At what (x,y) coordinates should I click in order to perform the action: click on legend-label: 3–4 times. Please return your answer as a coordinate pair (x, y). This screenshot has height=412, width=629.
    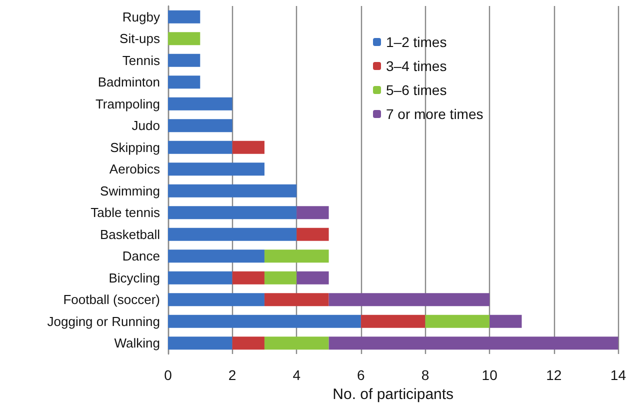
    Looking at the image, I should click on (416, 66).